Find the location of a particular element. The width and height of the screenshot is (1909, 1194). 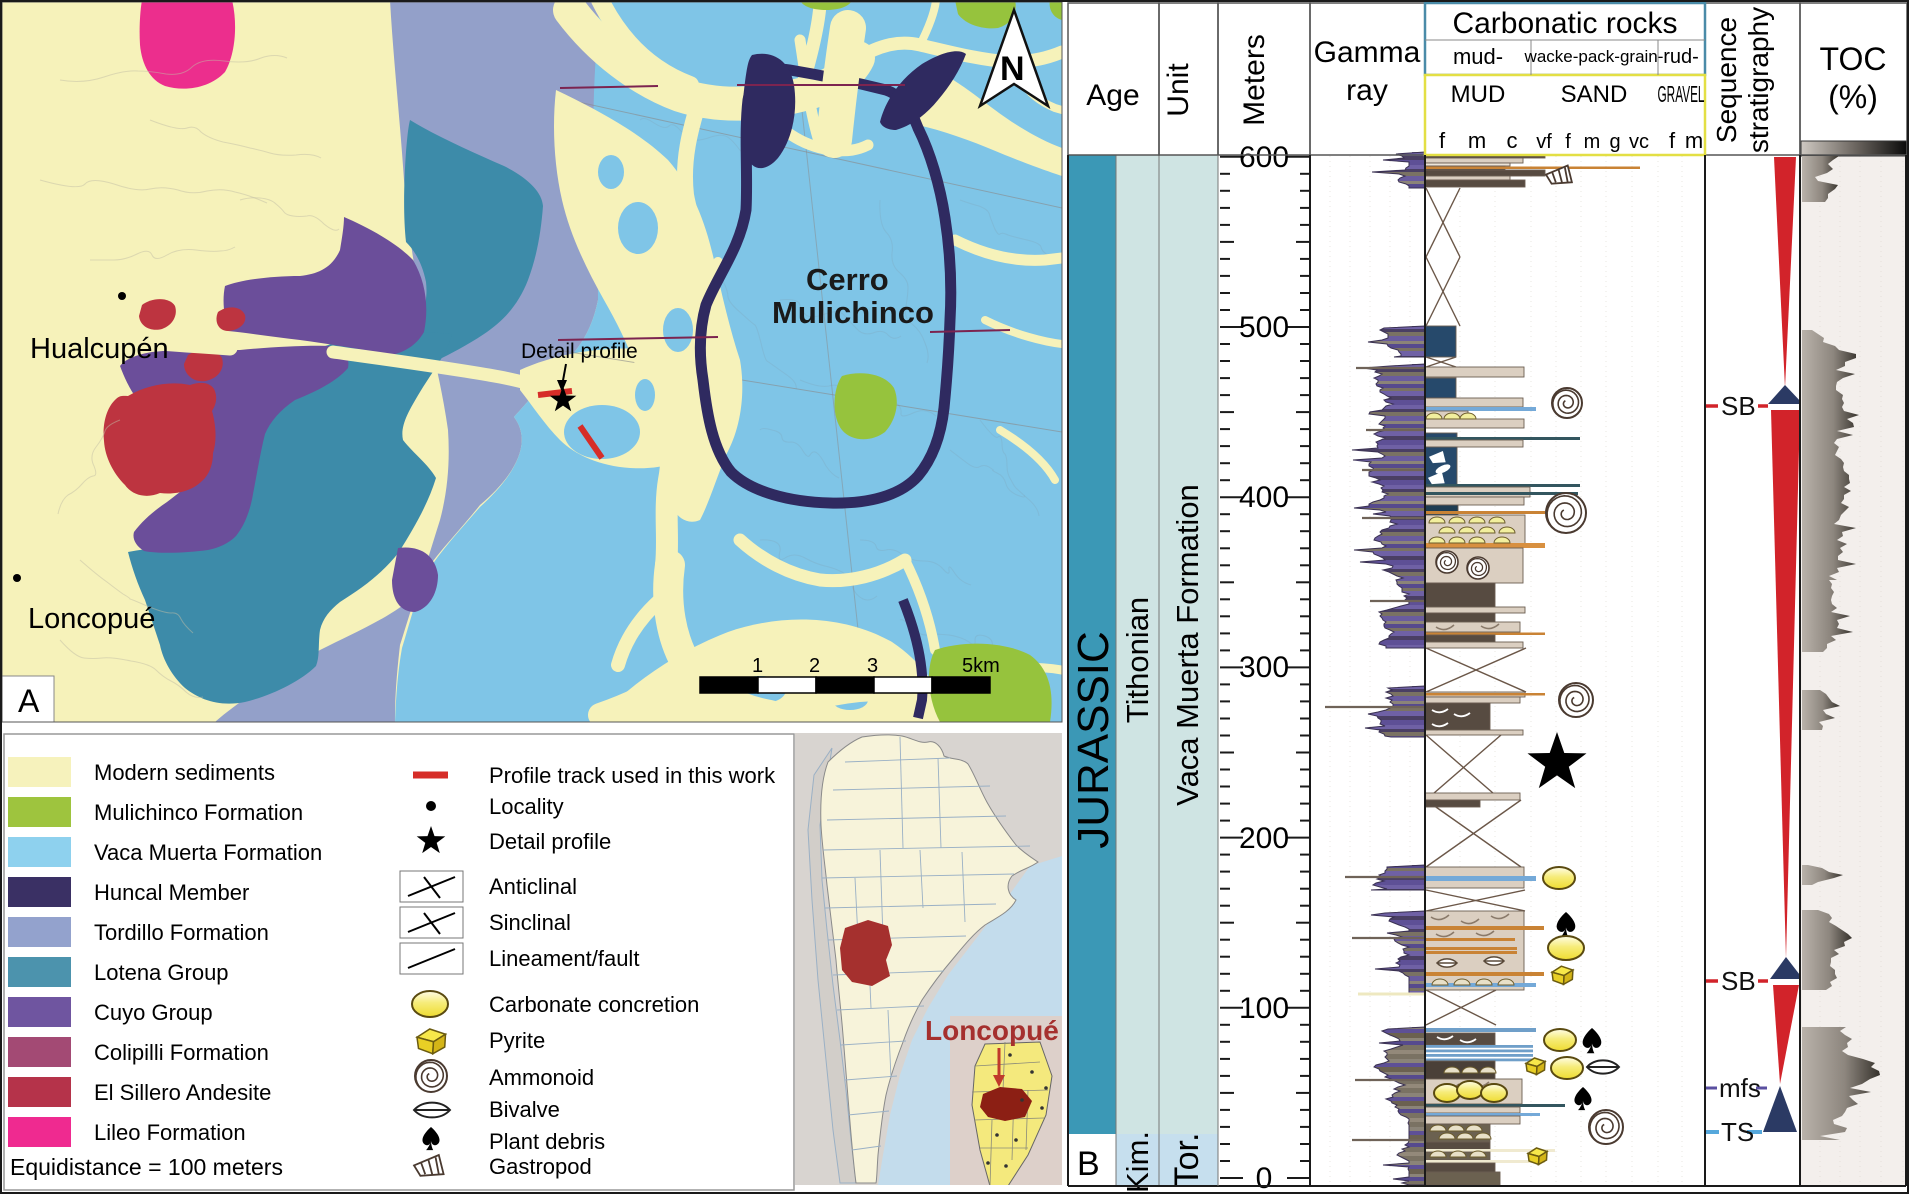

svg-text: Modern sediments is located at coordinates (184, 772).